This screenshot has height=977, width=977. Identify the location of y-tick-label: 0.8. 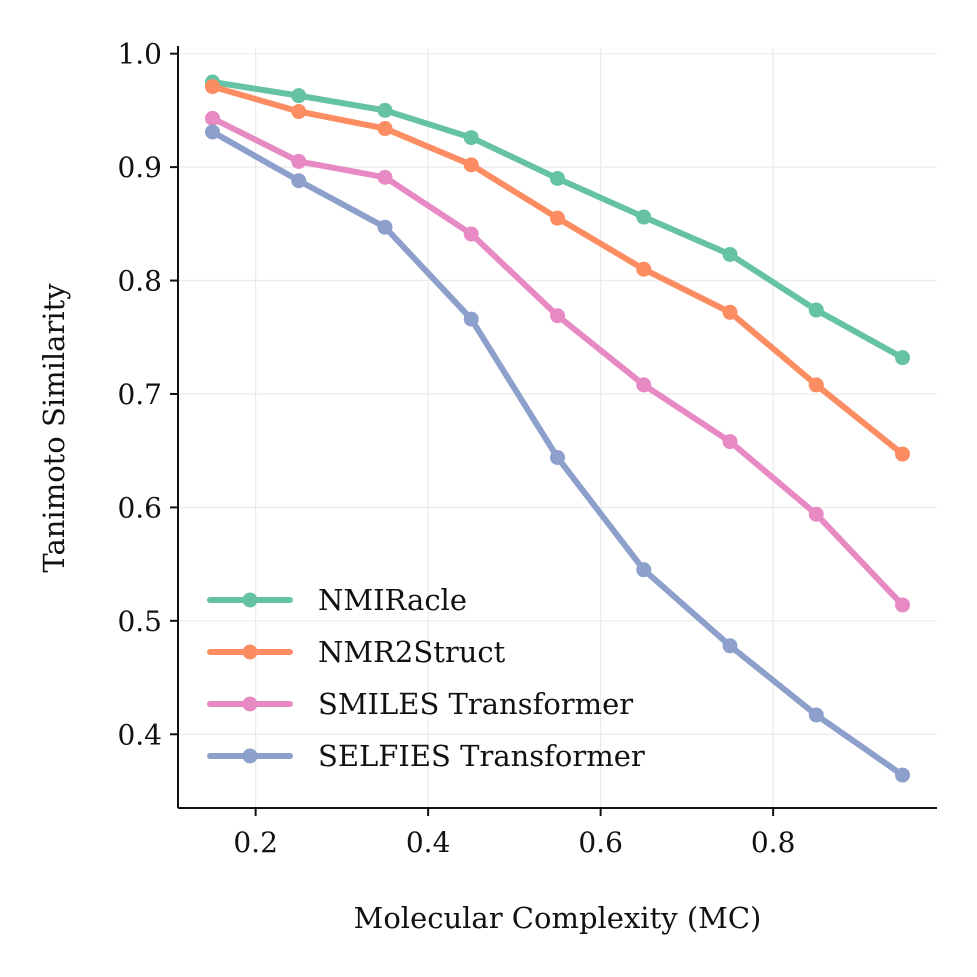
(139, 281).